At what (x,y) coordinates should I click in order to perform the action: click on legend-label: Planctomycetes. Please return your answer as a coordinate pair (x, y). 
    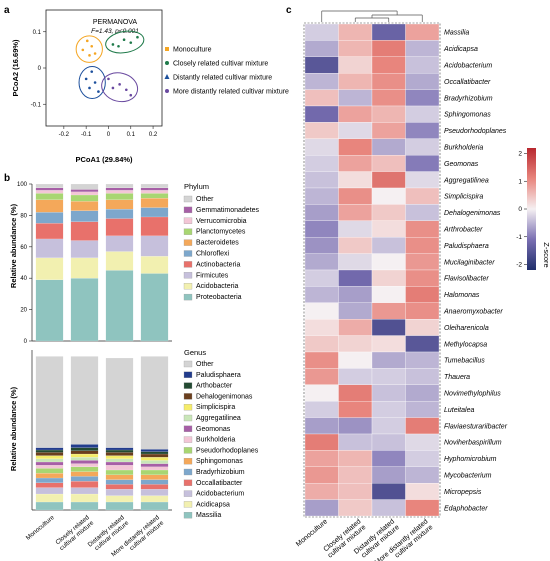
    Looking at the image, I should click on (221, 232).